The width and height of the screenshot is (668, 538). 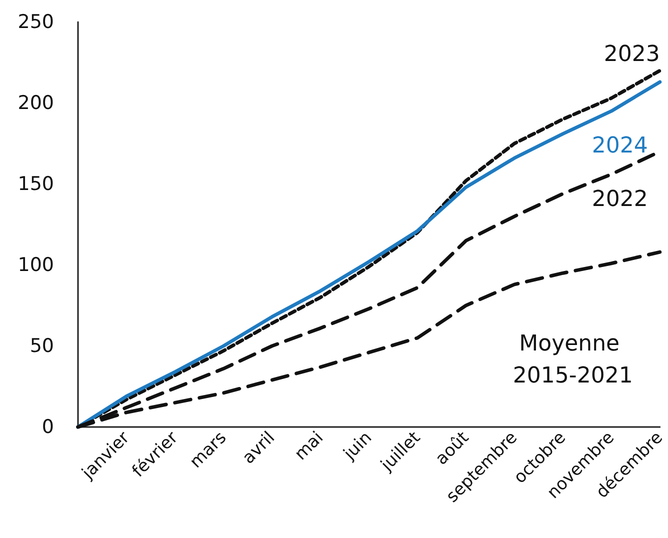 What do you see at coordinates (632, 55) in the screenshot?
I see `series-label: 2023` at bounding box center [632, 55].